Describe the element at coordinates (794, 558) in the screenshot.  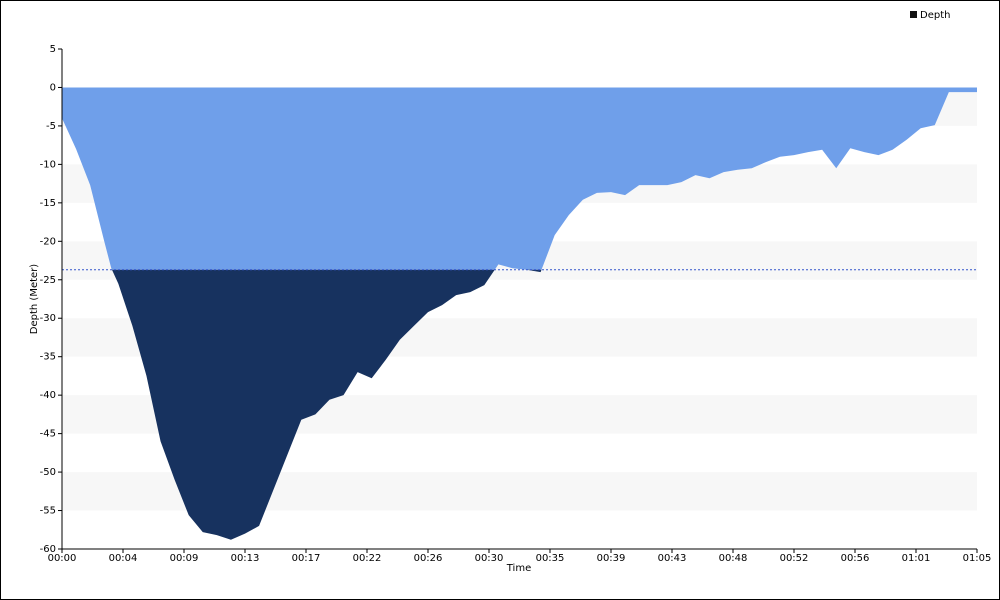
I see `x-tick-label: 00:52` at that location.